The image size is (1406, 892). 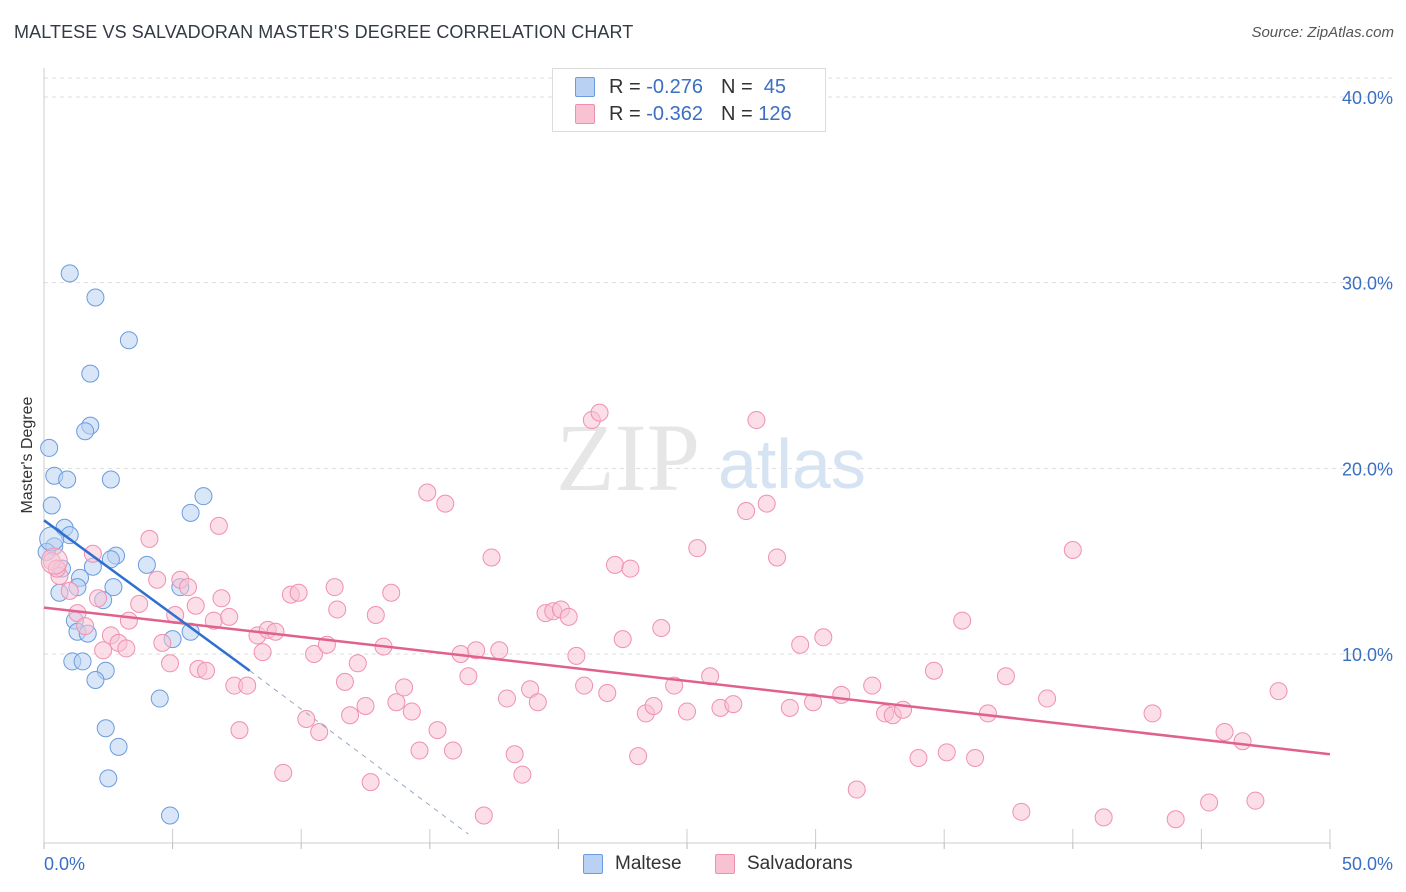 What do you see at coordinates (725, 864) in the screenshot?
I see `series-legend-swatch-salvadorans` at bounding box center [725, 864].